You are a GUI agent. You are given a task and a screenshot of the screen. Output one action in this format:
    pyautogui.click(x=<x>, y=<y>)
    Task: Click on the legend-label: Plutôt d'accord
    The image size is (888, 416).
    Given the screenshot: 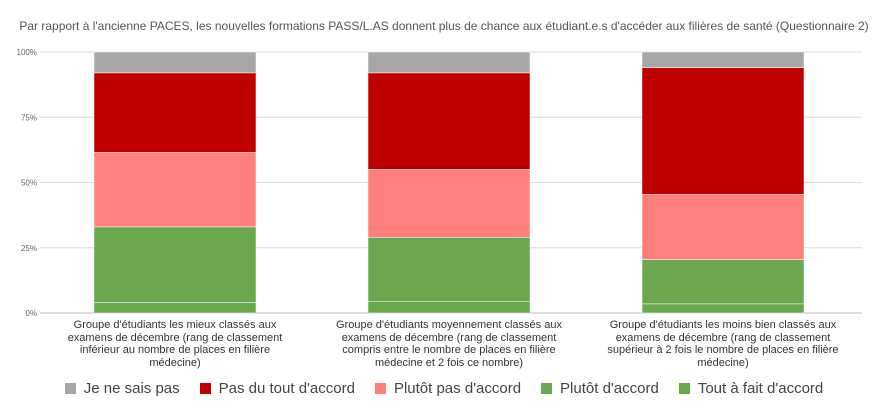 What is the action you would take?
    pyautogui.click(x=609, y=388)
    